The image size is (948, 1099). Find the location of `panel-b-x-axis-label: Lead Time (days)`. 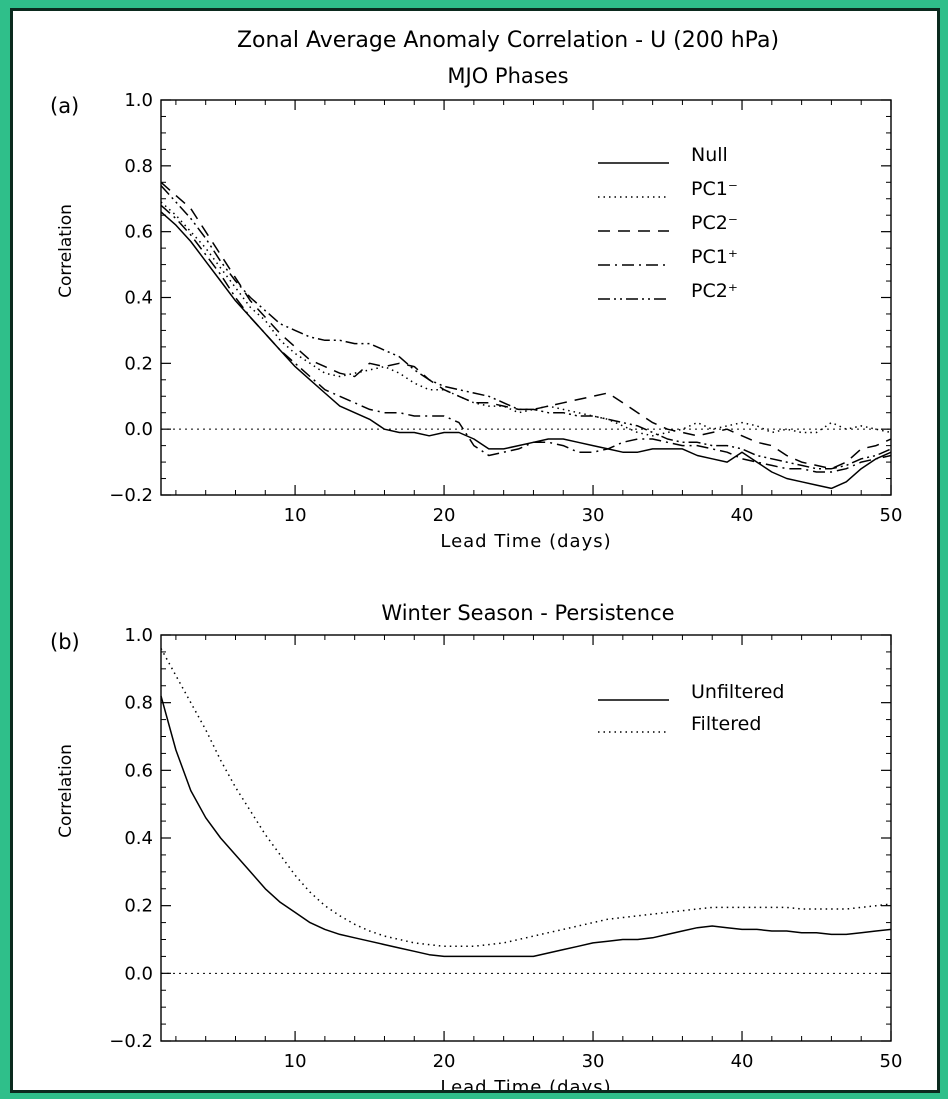

panel-b-x-axis-label: Lead Time (days) is located at coordinates (525, 1083).